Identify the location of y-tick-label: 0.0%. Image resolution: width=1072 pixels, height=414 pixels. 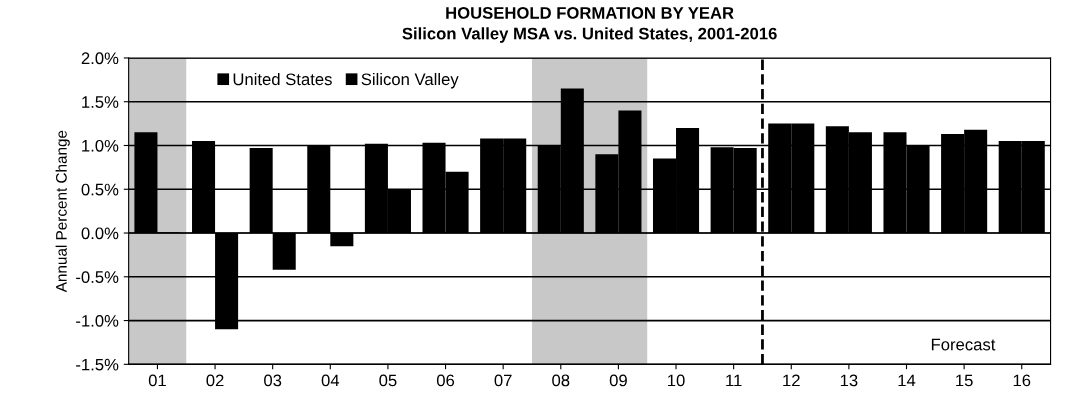
(100, 233).